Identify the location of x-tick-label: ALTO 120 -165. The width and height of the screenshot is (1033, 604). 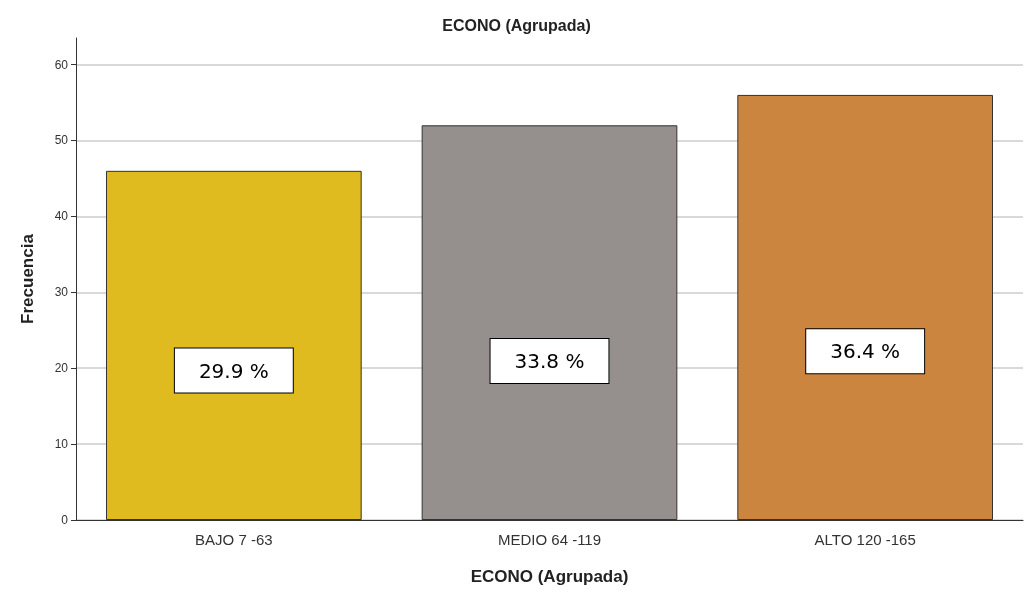
(865, 539).